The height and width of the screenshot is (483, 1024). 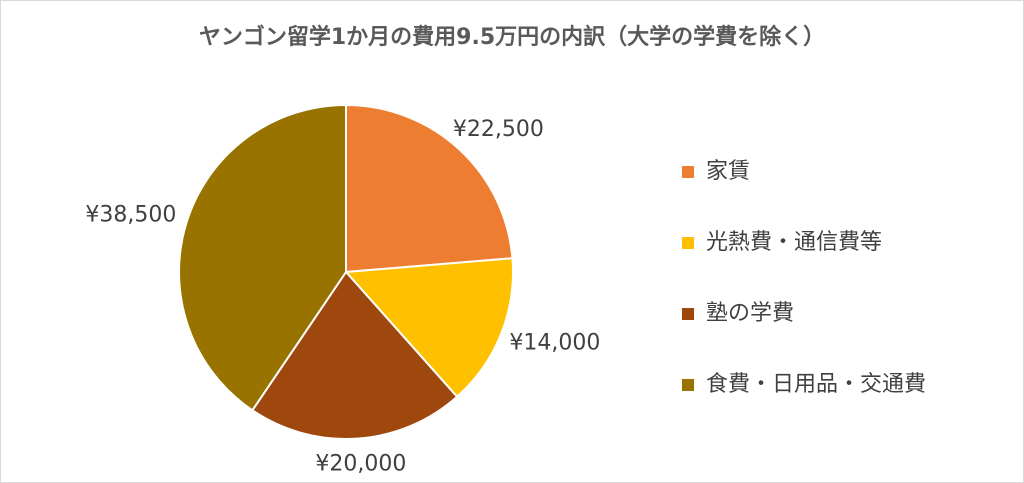 What do you see at coordinates (794, 242) in the screenshot?
I see `legend-label: 光熱費・通信費等` at bounding box center [794, 242].